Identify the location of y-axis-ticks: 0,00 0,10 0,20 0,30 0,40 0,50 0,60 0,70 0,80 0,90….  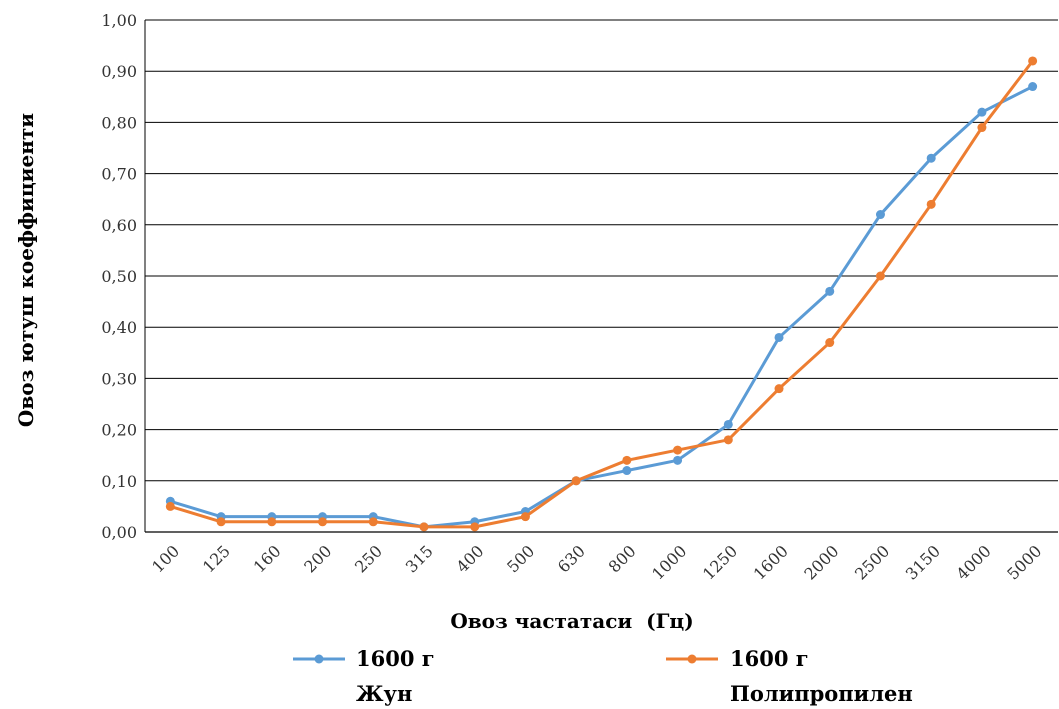
(119, 276).